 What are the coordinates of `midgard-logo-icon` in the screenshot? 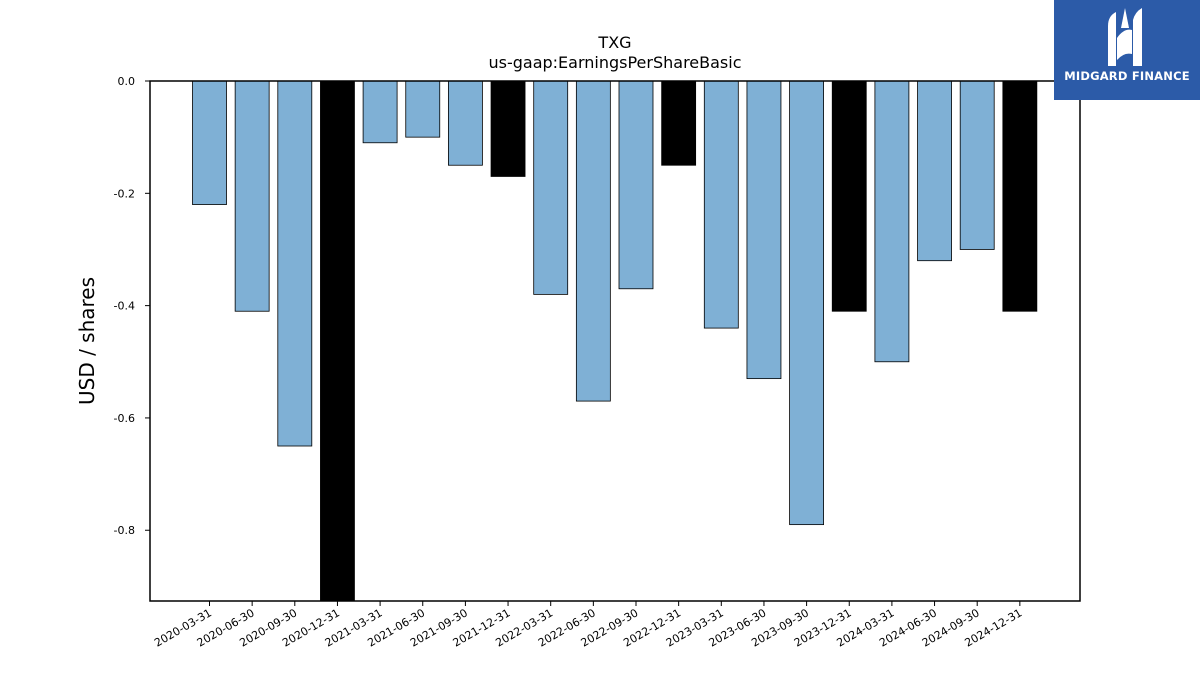 It's located at (1125, 37).